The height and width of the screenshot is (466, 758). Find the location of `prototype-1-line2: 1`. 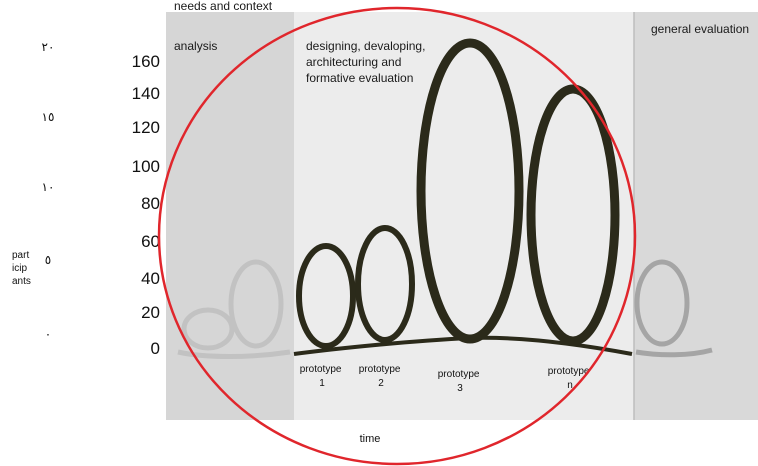

prototype-1-line2: 1 is located at coordinates (322, 383).